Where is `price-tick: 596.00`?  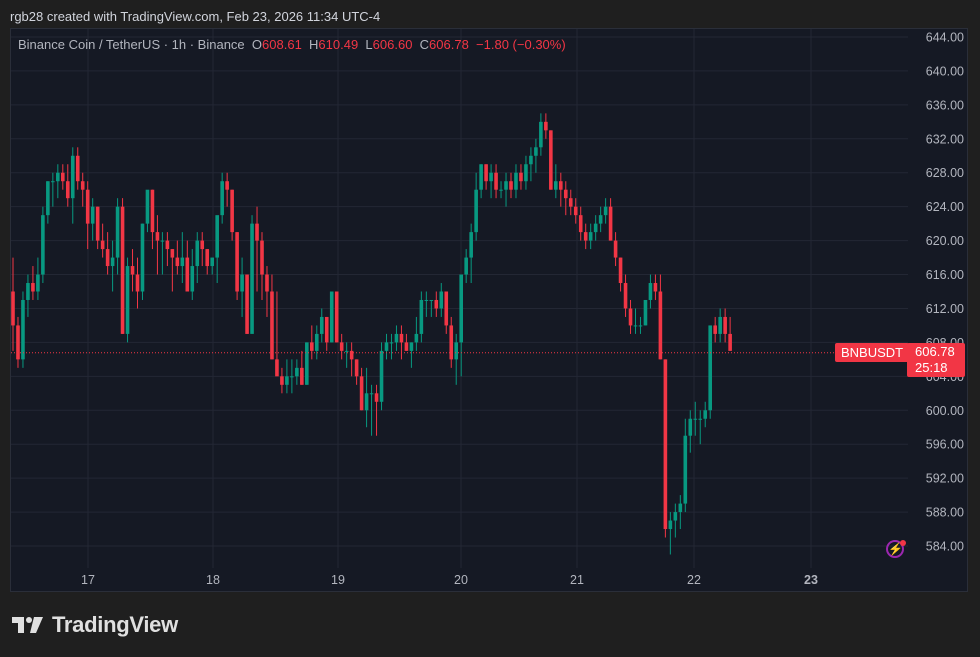 price-tick: 596.00 is located at coordinates (945, 445).